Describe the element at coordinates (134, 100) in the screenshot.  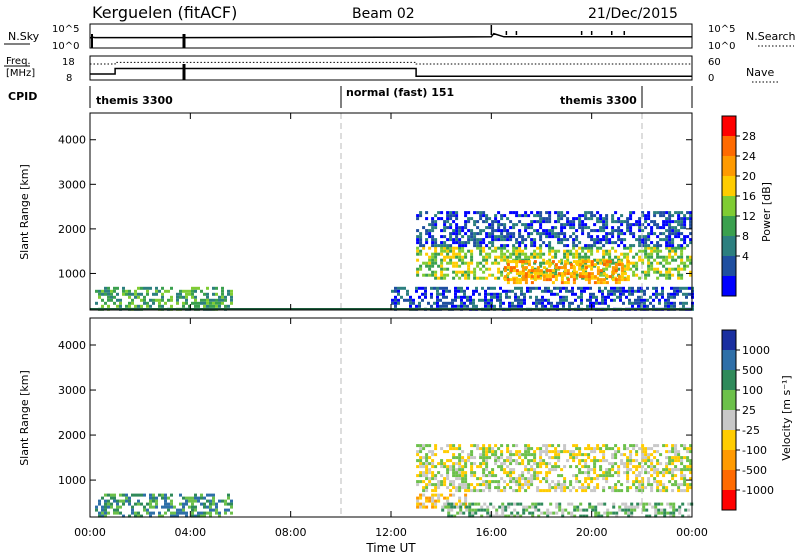
I see `cpid-segment-1: themis 3300` at that location.